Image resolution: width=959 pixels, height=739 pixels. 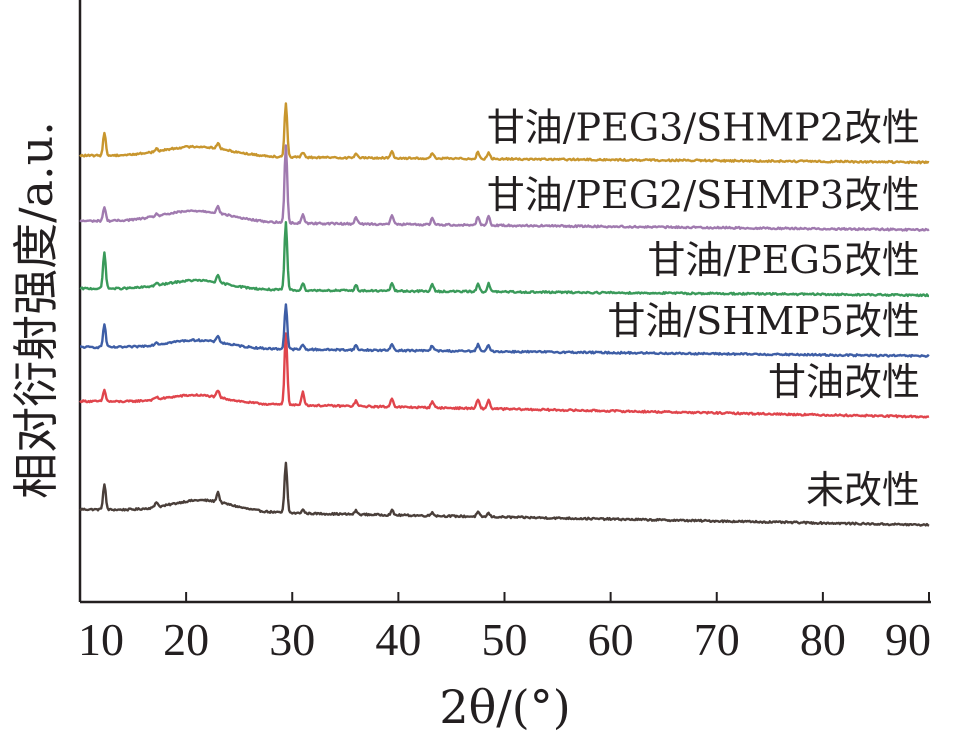 I want to click on x-ticks: 10 20 30 40 50 60 70 80 90, so click(x=504, y=628).